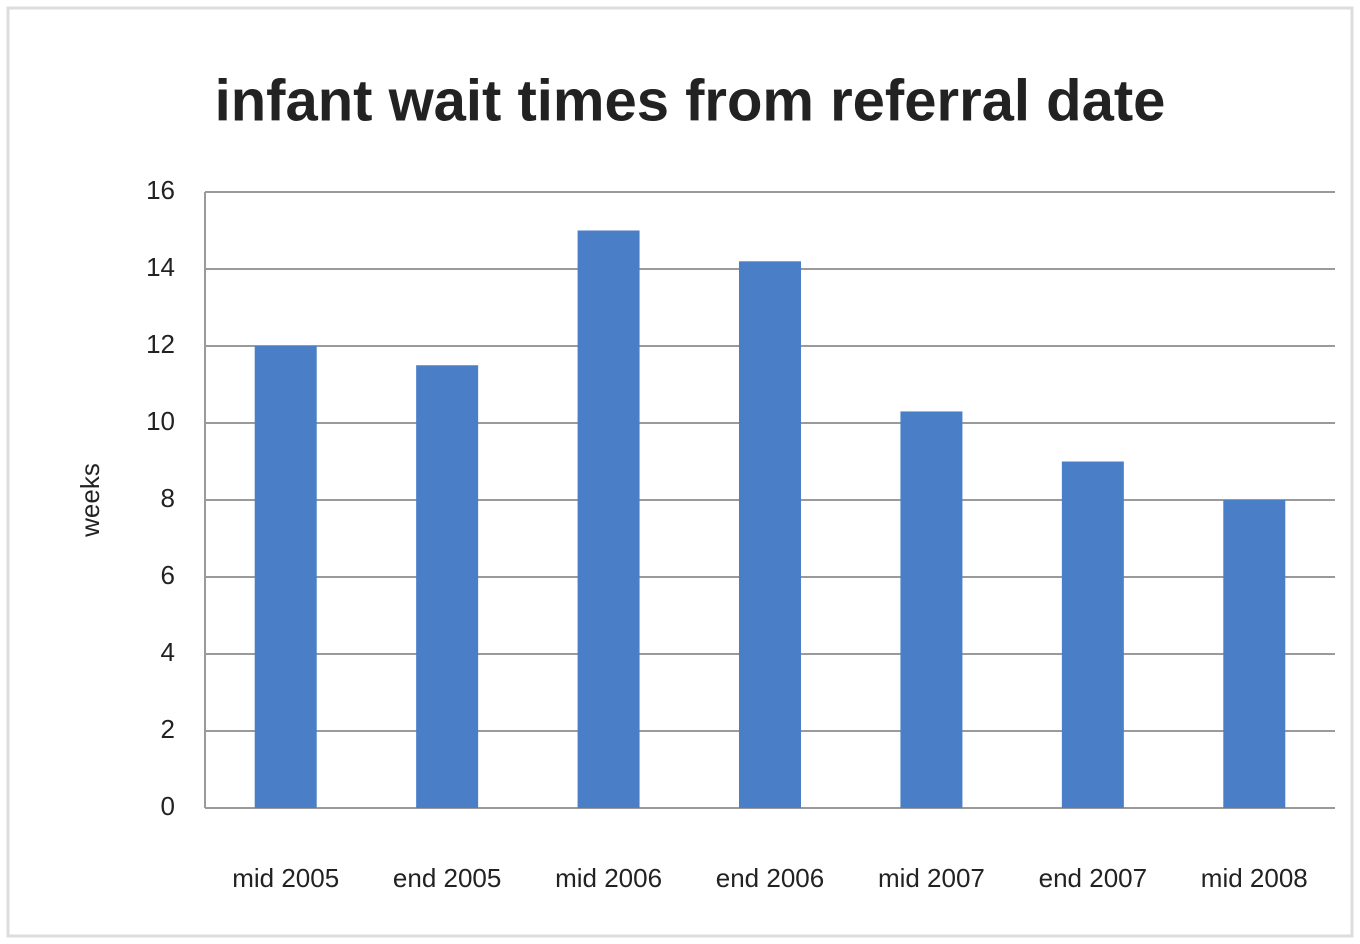  Describe the element at coordinates (770, 878) in the screenshot. I see `x-tick-label: end 2006` at that location.